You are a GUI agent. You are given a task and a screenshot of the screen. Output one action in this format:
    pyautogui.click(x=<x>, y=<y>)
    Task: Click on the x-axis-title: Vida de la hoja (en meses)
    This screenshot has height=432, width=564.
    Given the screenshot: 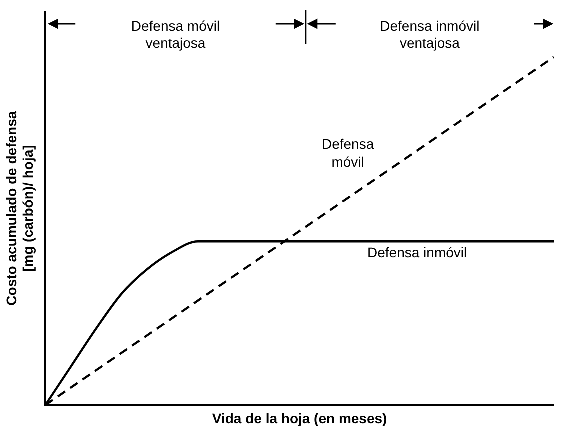 What is the action you would take?
    pyautogui.click(x=300, y=418)
    